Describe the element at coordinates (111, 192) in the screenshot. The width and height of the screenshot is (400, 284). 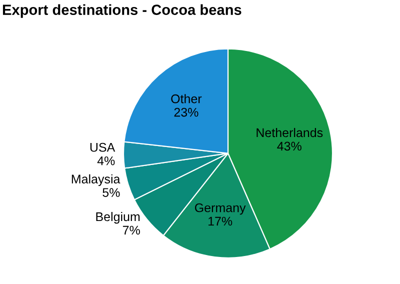
I see `data-label: 5%` at that location.